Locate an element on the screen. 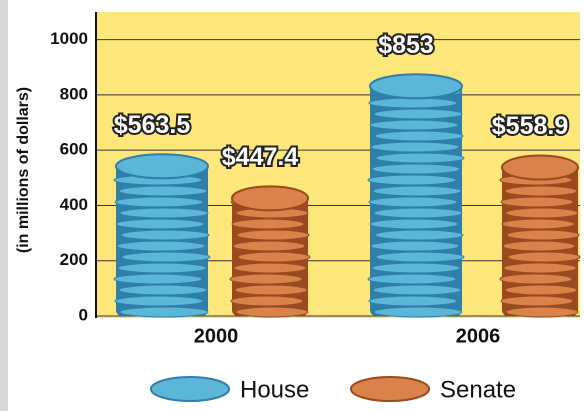 The width and height of the screenshot is (584, 411). y-tick-label: 0 is located at coordinates (83, 314).